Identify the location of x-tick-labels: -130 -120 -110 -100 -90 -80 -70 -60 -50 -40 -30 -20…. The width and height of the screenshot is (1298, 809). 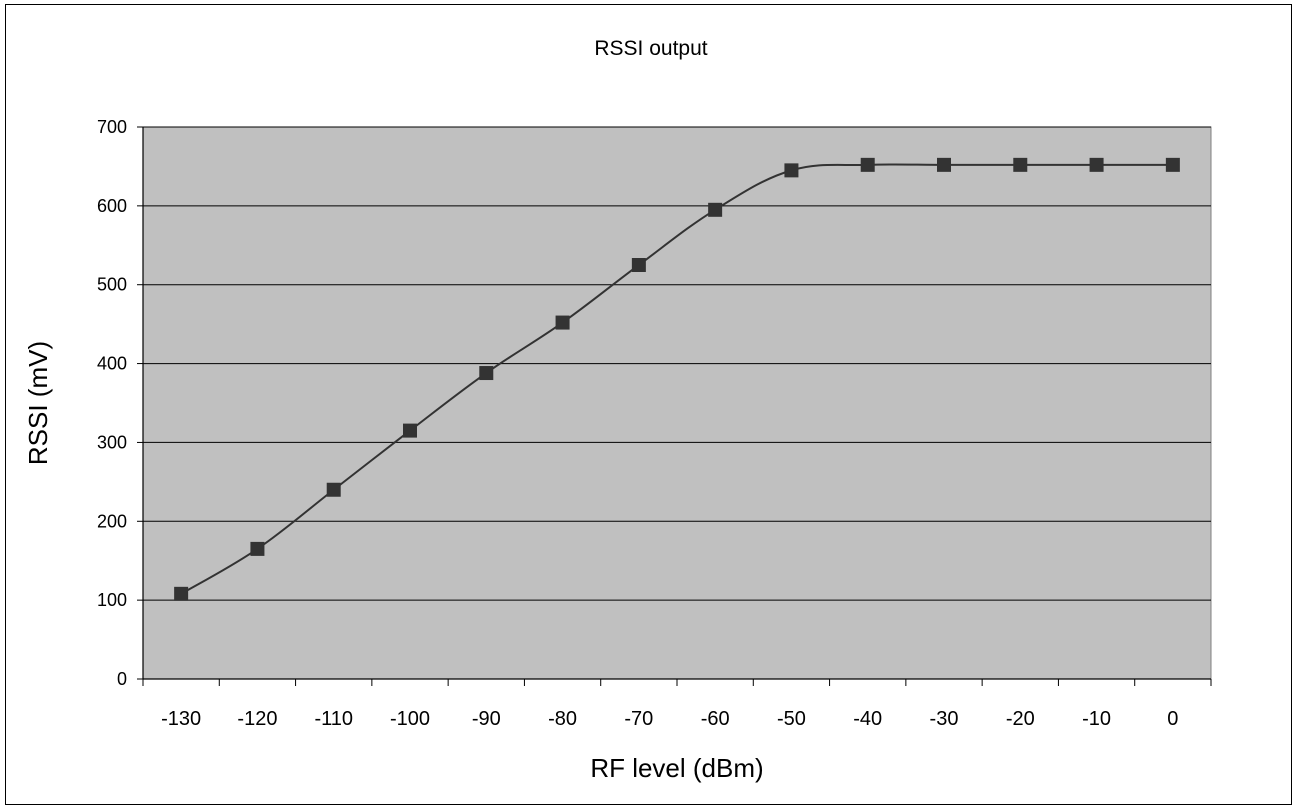
(669, 719).